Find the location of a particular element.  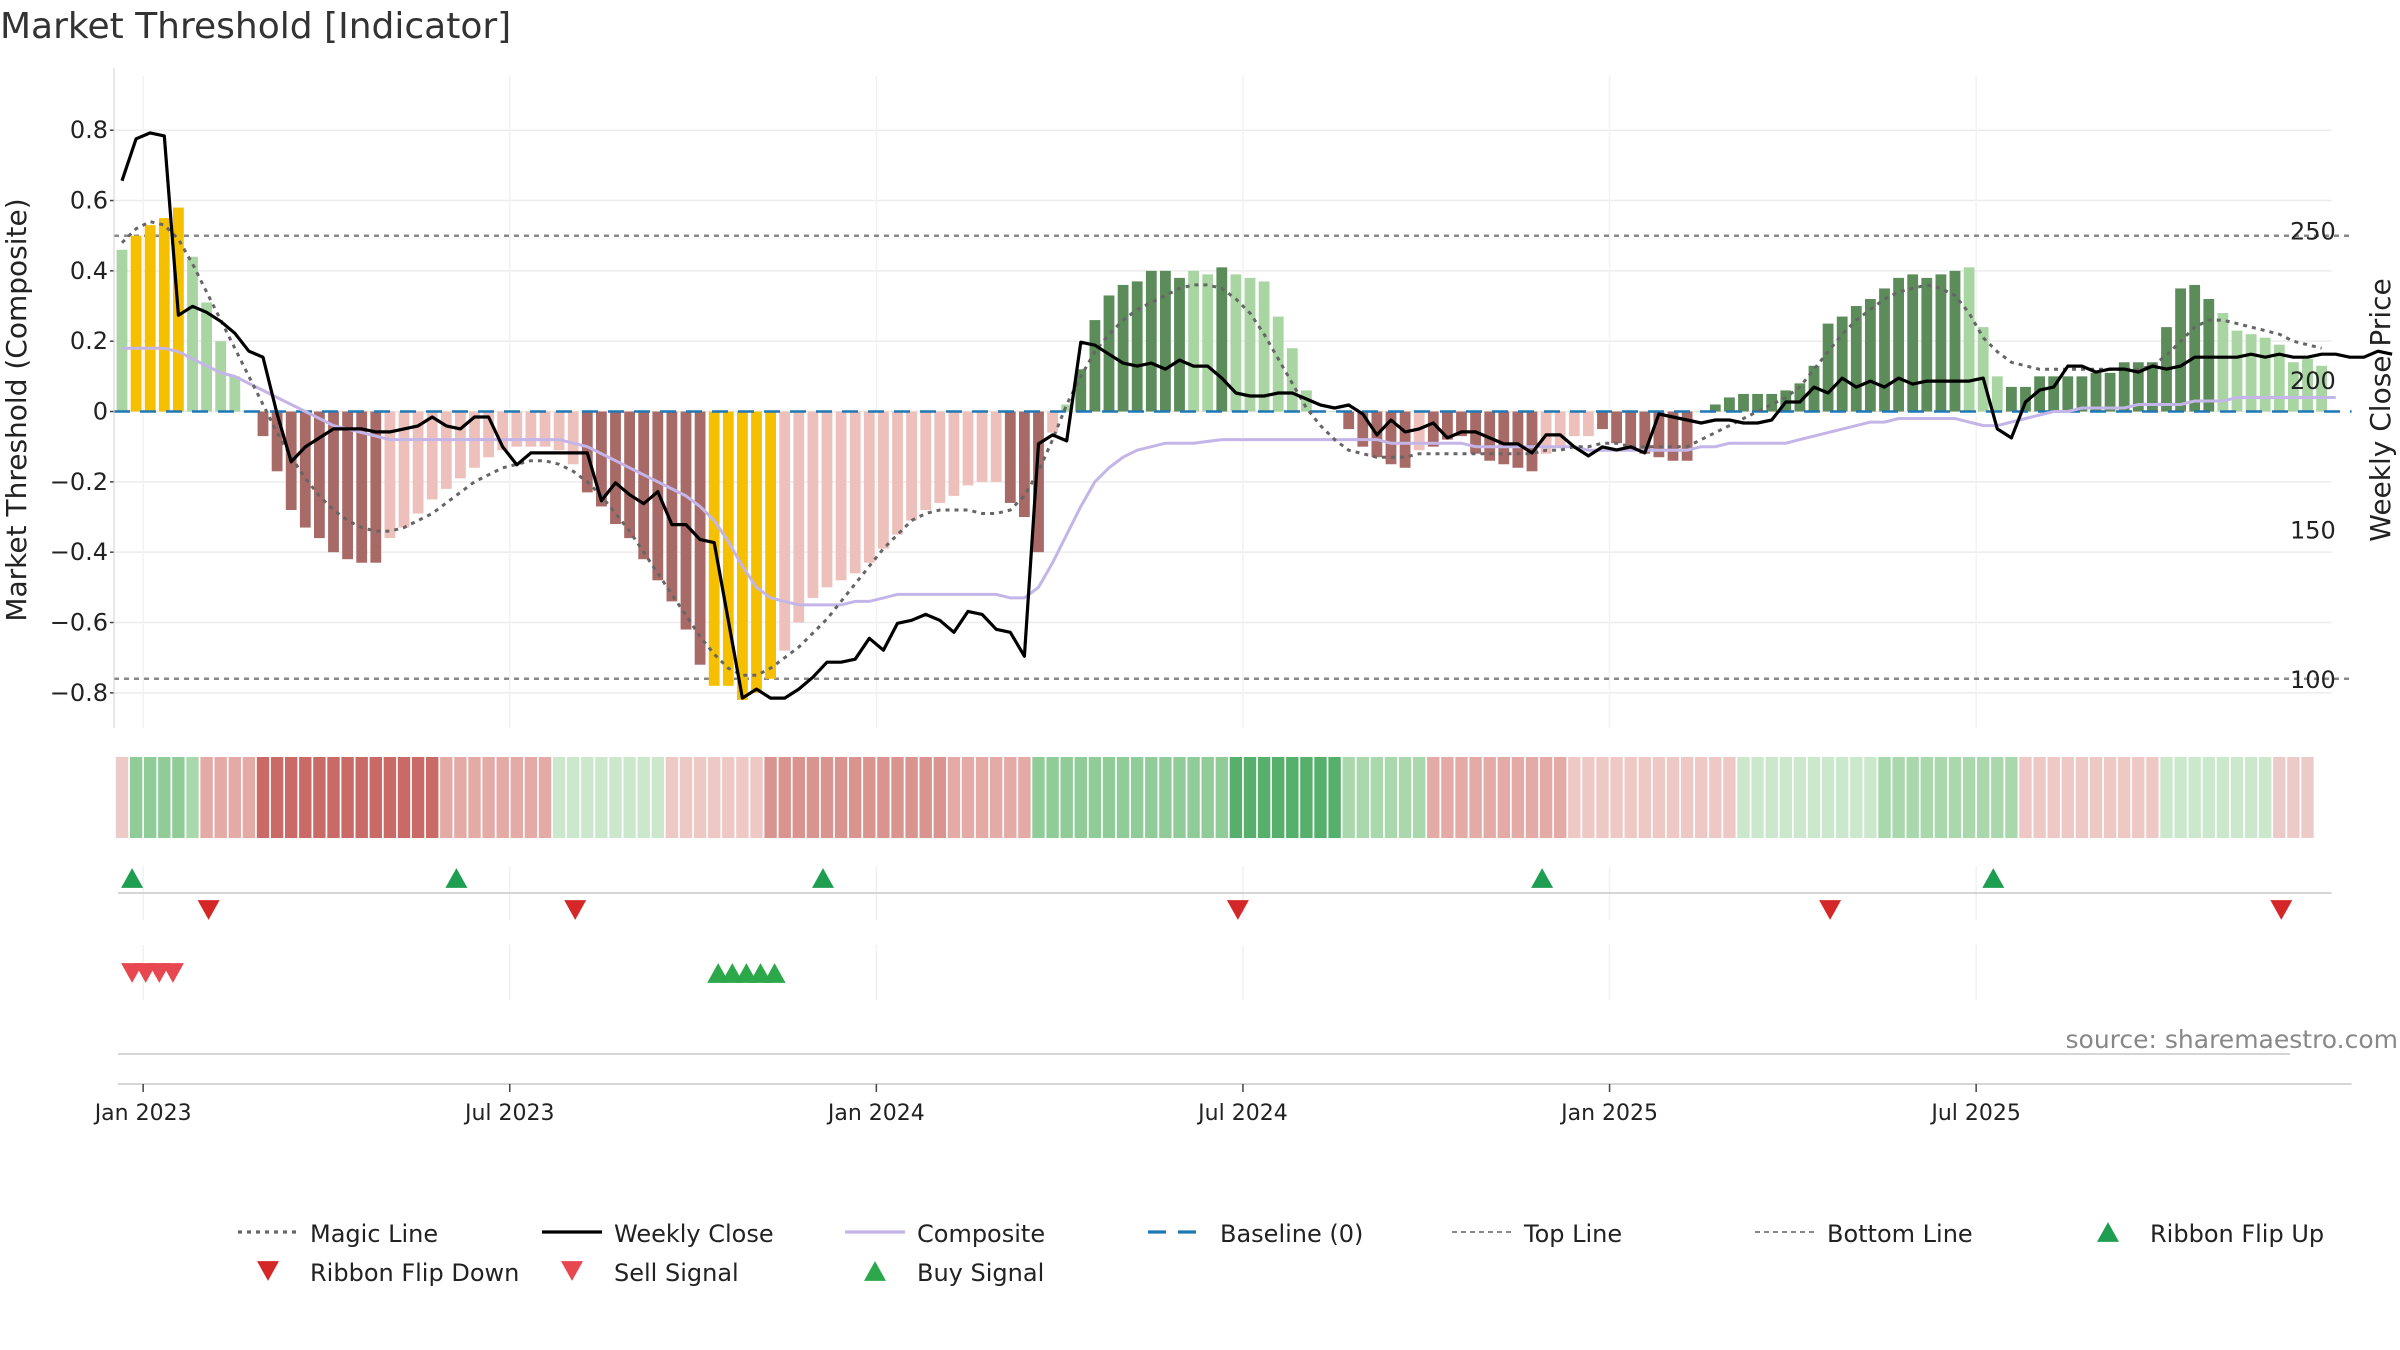

x-tick-label-0: Jan 2023 is located at coordinates (142, 1113).